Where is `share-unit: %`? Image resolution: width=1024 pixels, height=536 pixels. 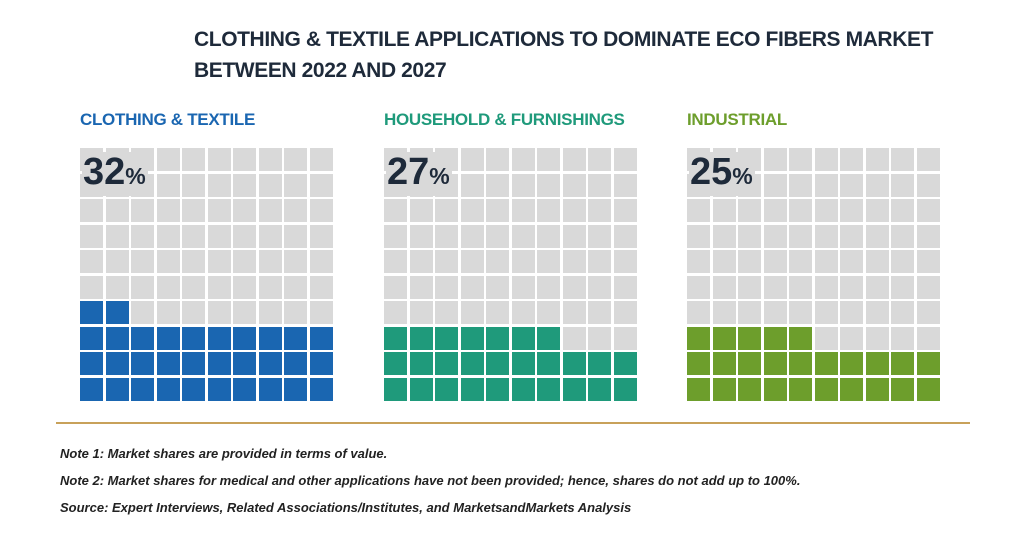
share-unit: % is located at coordinates (439, 176).